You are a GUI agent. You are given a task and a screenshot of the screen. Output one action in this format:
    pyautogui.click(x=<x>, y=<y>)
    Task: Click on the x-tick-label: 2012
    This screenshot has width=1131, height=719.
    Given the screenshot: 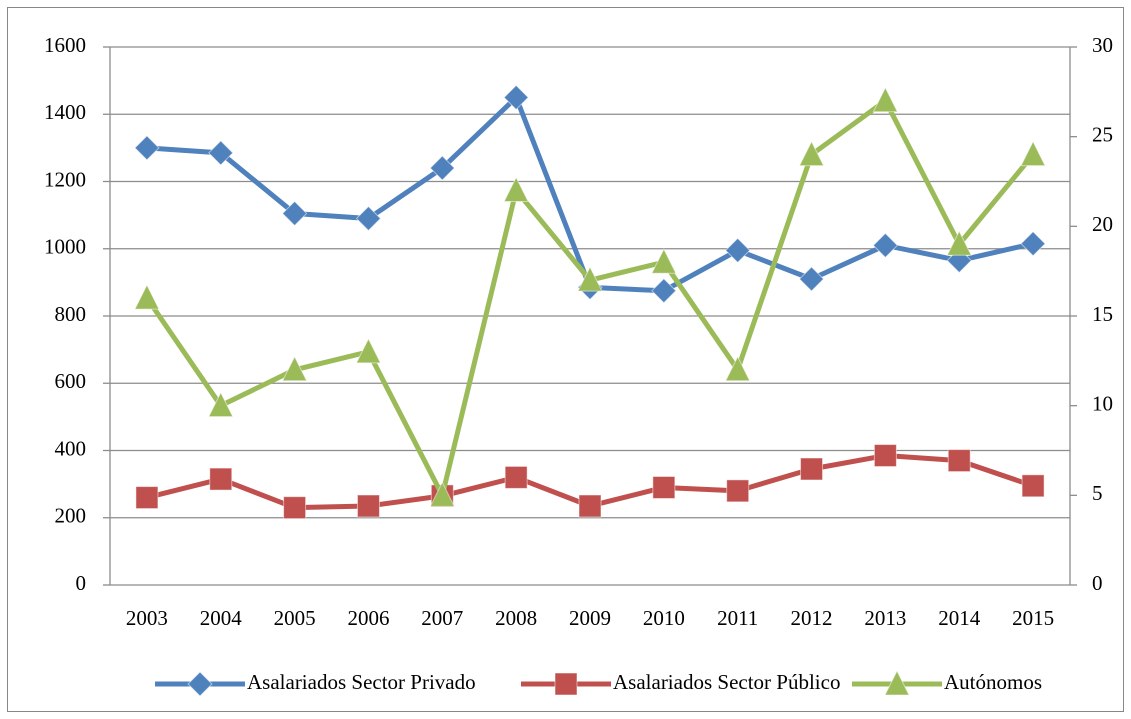 What is the action you would take?
    pyautogui.click(x=812, y=618)
    